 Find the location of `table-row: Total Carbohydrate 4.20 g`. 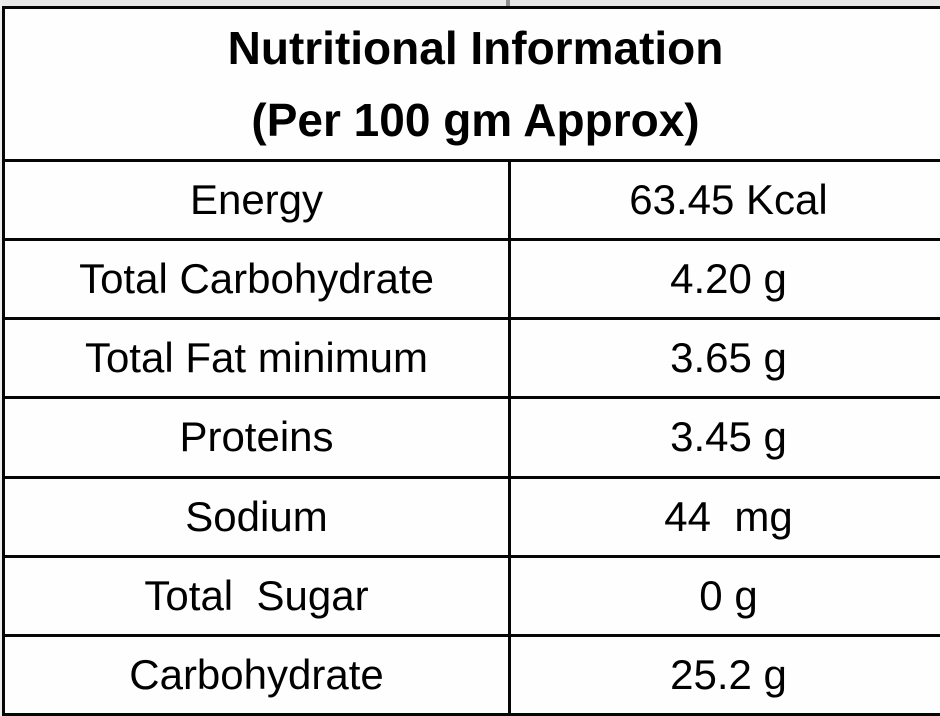

table-row: Total Carbohydrate 4.20 g is located at coordinates (471, 279).